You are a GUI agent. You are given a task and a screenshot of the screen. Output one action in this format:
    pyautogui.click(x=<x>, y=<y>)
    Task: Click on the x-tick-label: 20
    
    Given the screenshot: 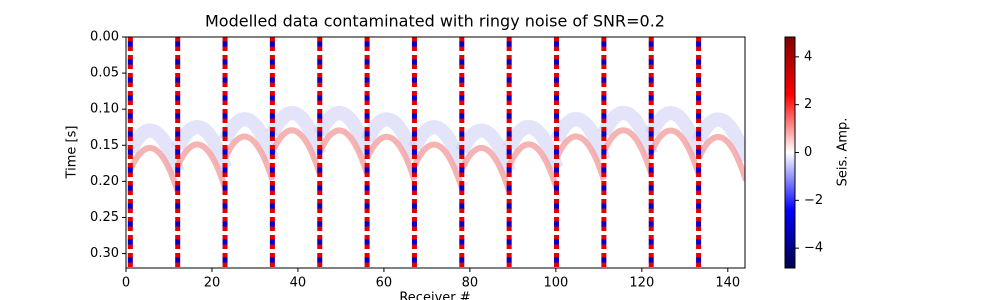 What is the action you would take?
    pyautogui.click(x=212, y=283)
    